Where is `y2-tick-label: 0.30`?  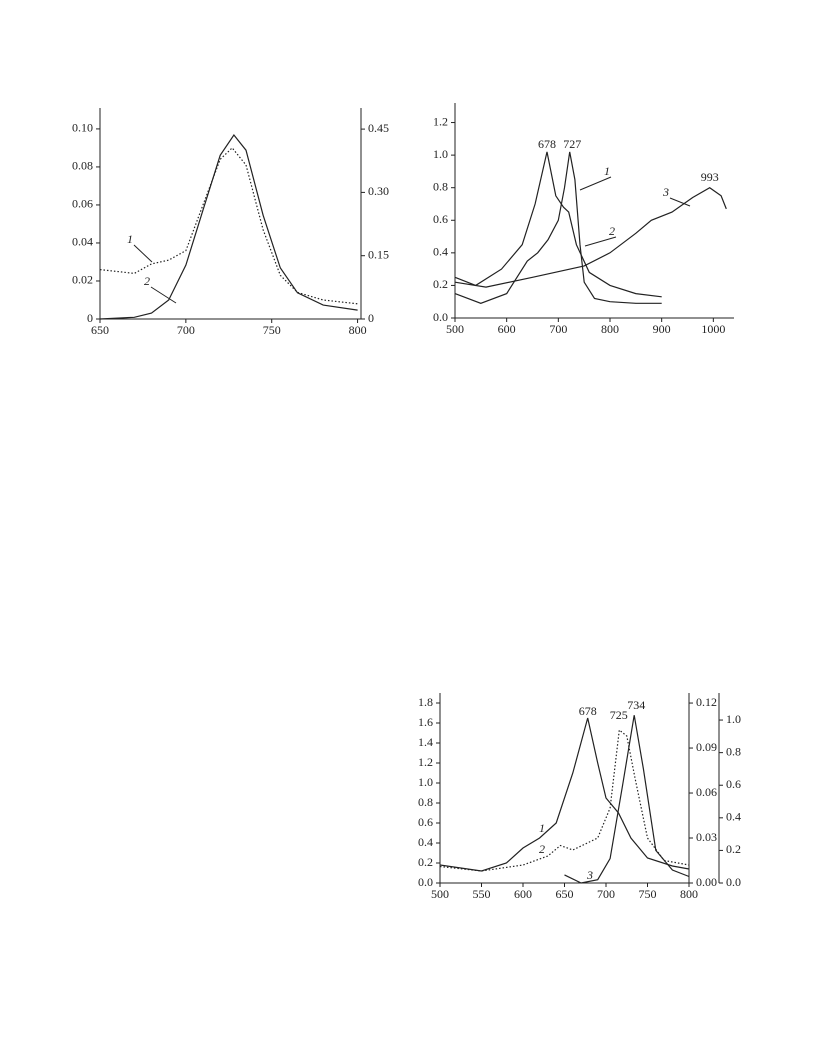 y2-tick-label: 0.30 is located at coordinates (378, 191).